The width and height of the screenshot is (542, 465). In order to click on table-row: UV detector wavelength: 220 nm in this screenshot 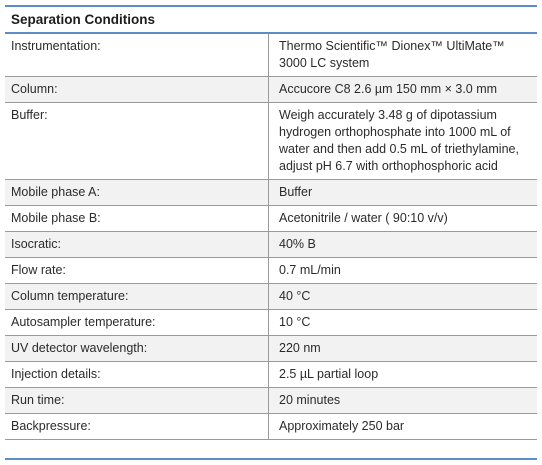, I will do `click(271, 348)`.